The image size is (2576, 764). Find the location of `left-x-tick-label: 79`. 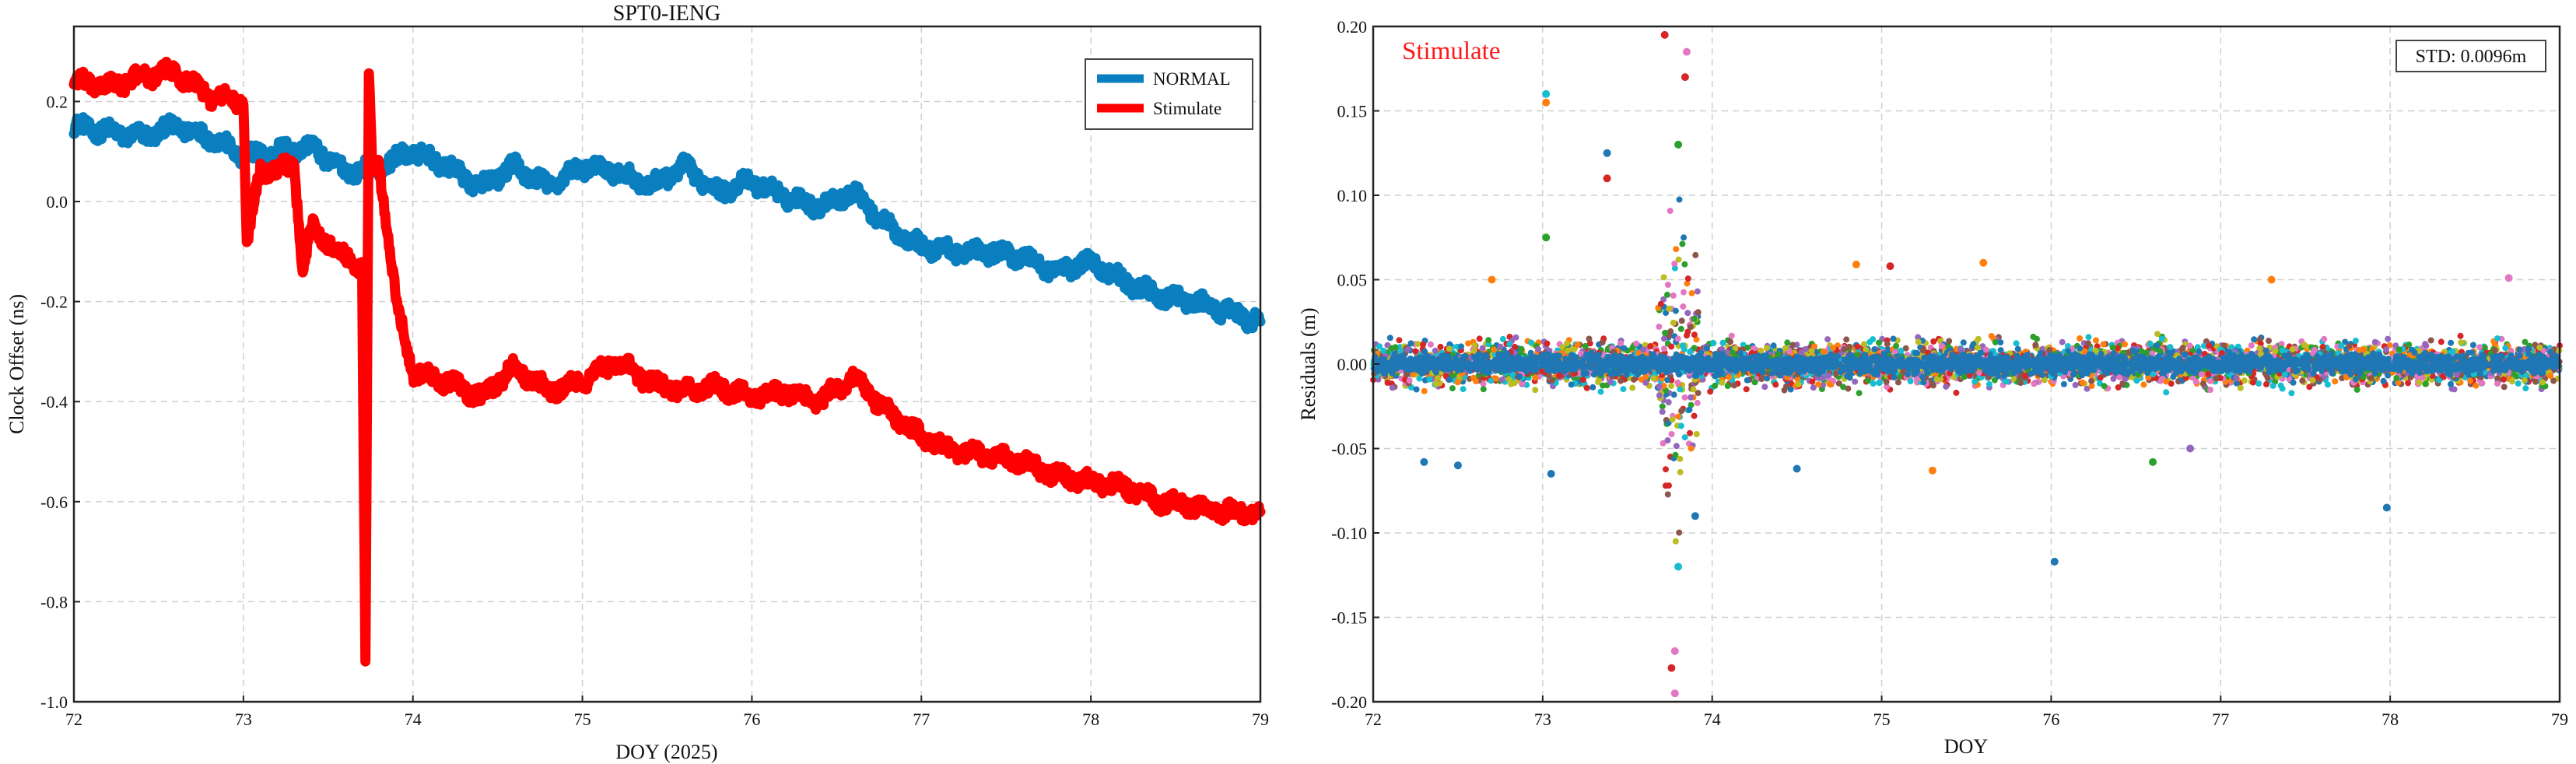

left-x-tick-label: 79 is located at coordinates (1261, 719).